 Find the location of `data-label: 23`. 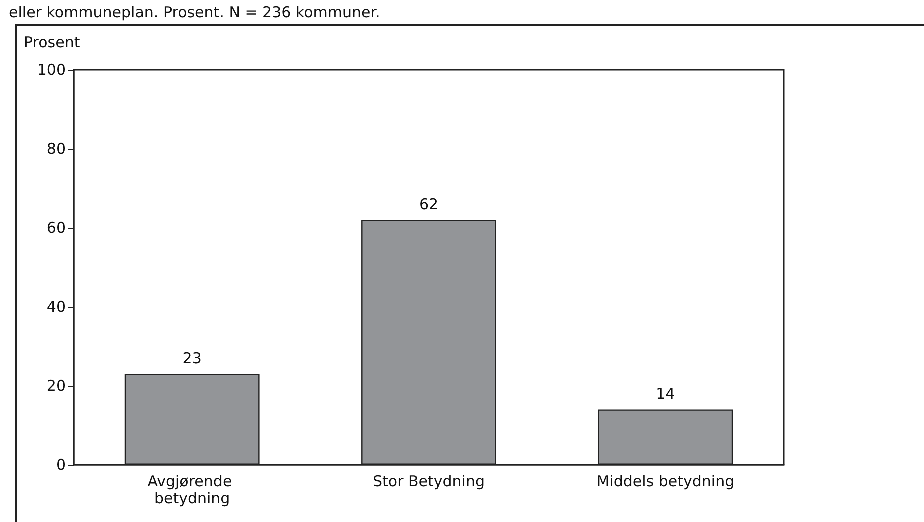

data-label: 23 is located at coordinates (192, 359).